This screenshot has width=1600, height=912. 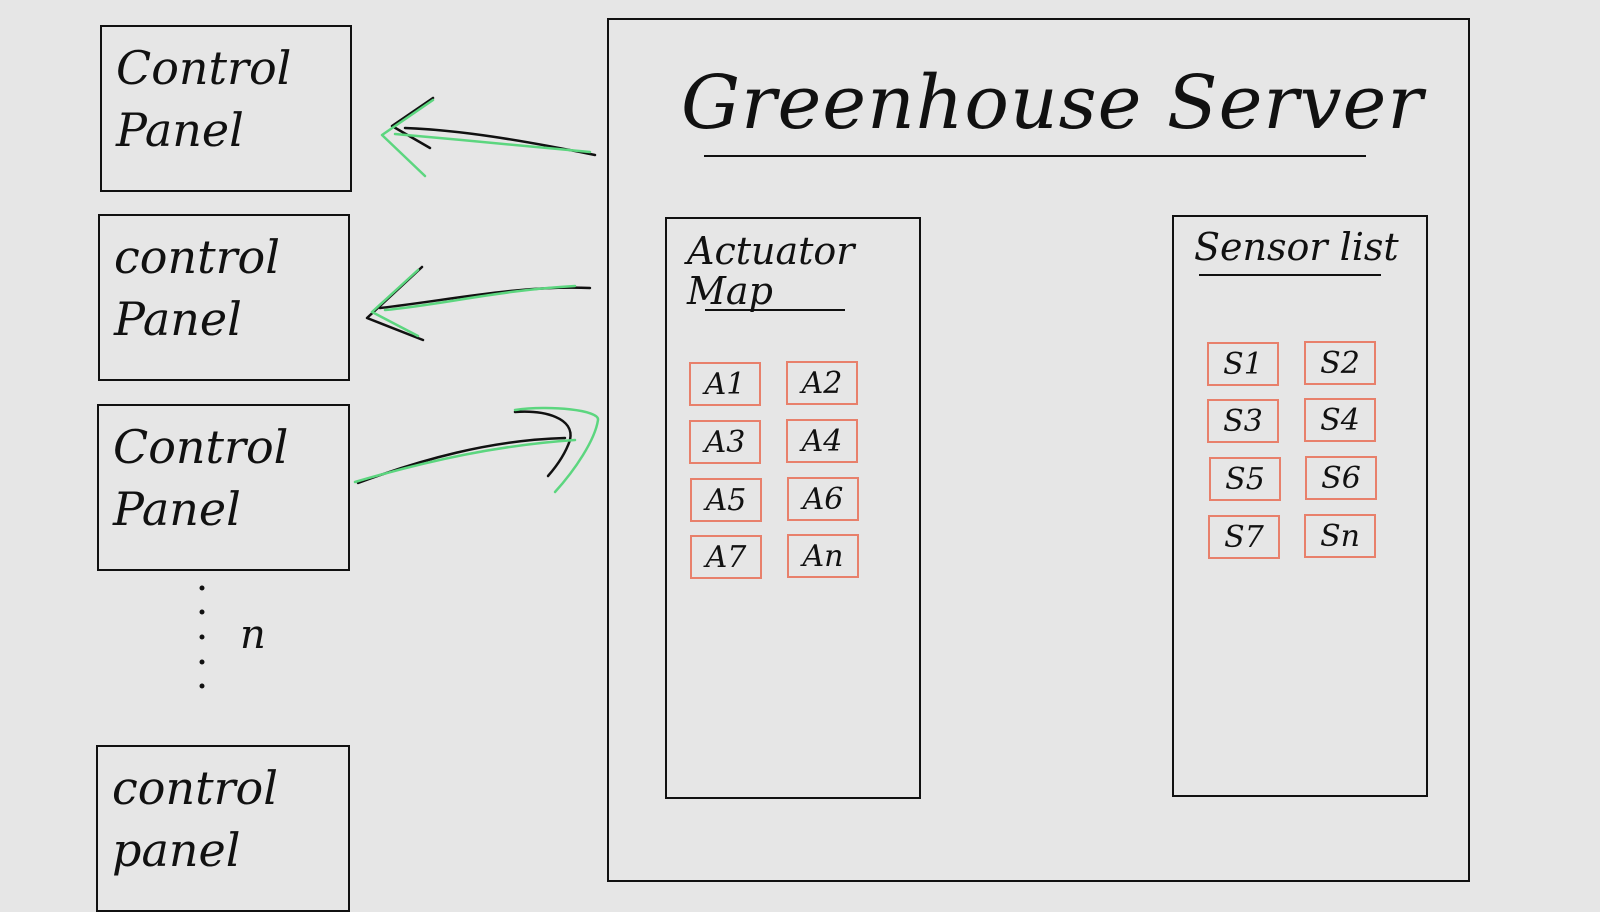 I want to click on actuator-cell: An, so click(x=823, y=556).